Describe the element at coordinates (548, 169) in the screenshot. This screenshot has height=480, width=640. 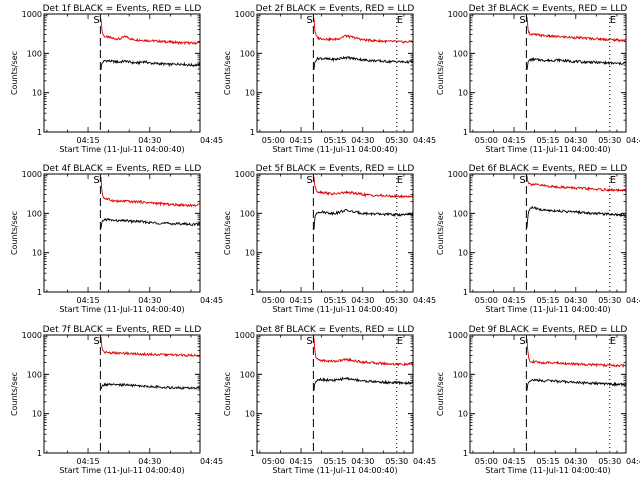
I see `panel-title: Det 6f BLACK = Events, RED = LLD` at that location.